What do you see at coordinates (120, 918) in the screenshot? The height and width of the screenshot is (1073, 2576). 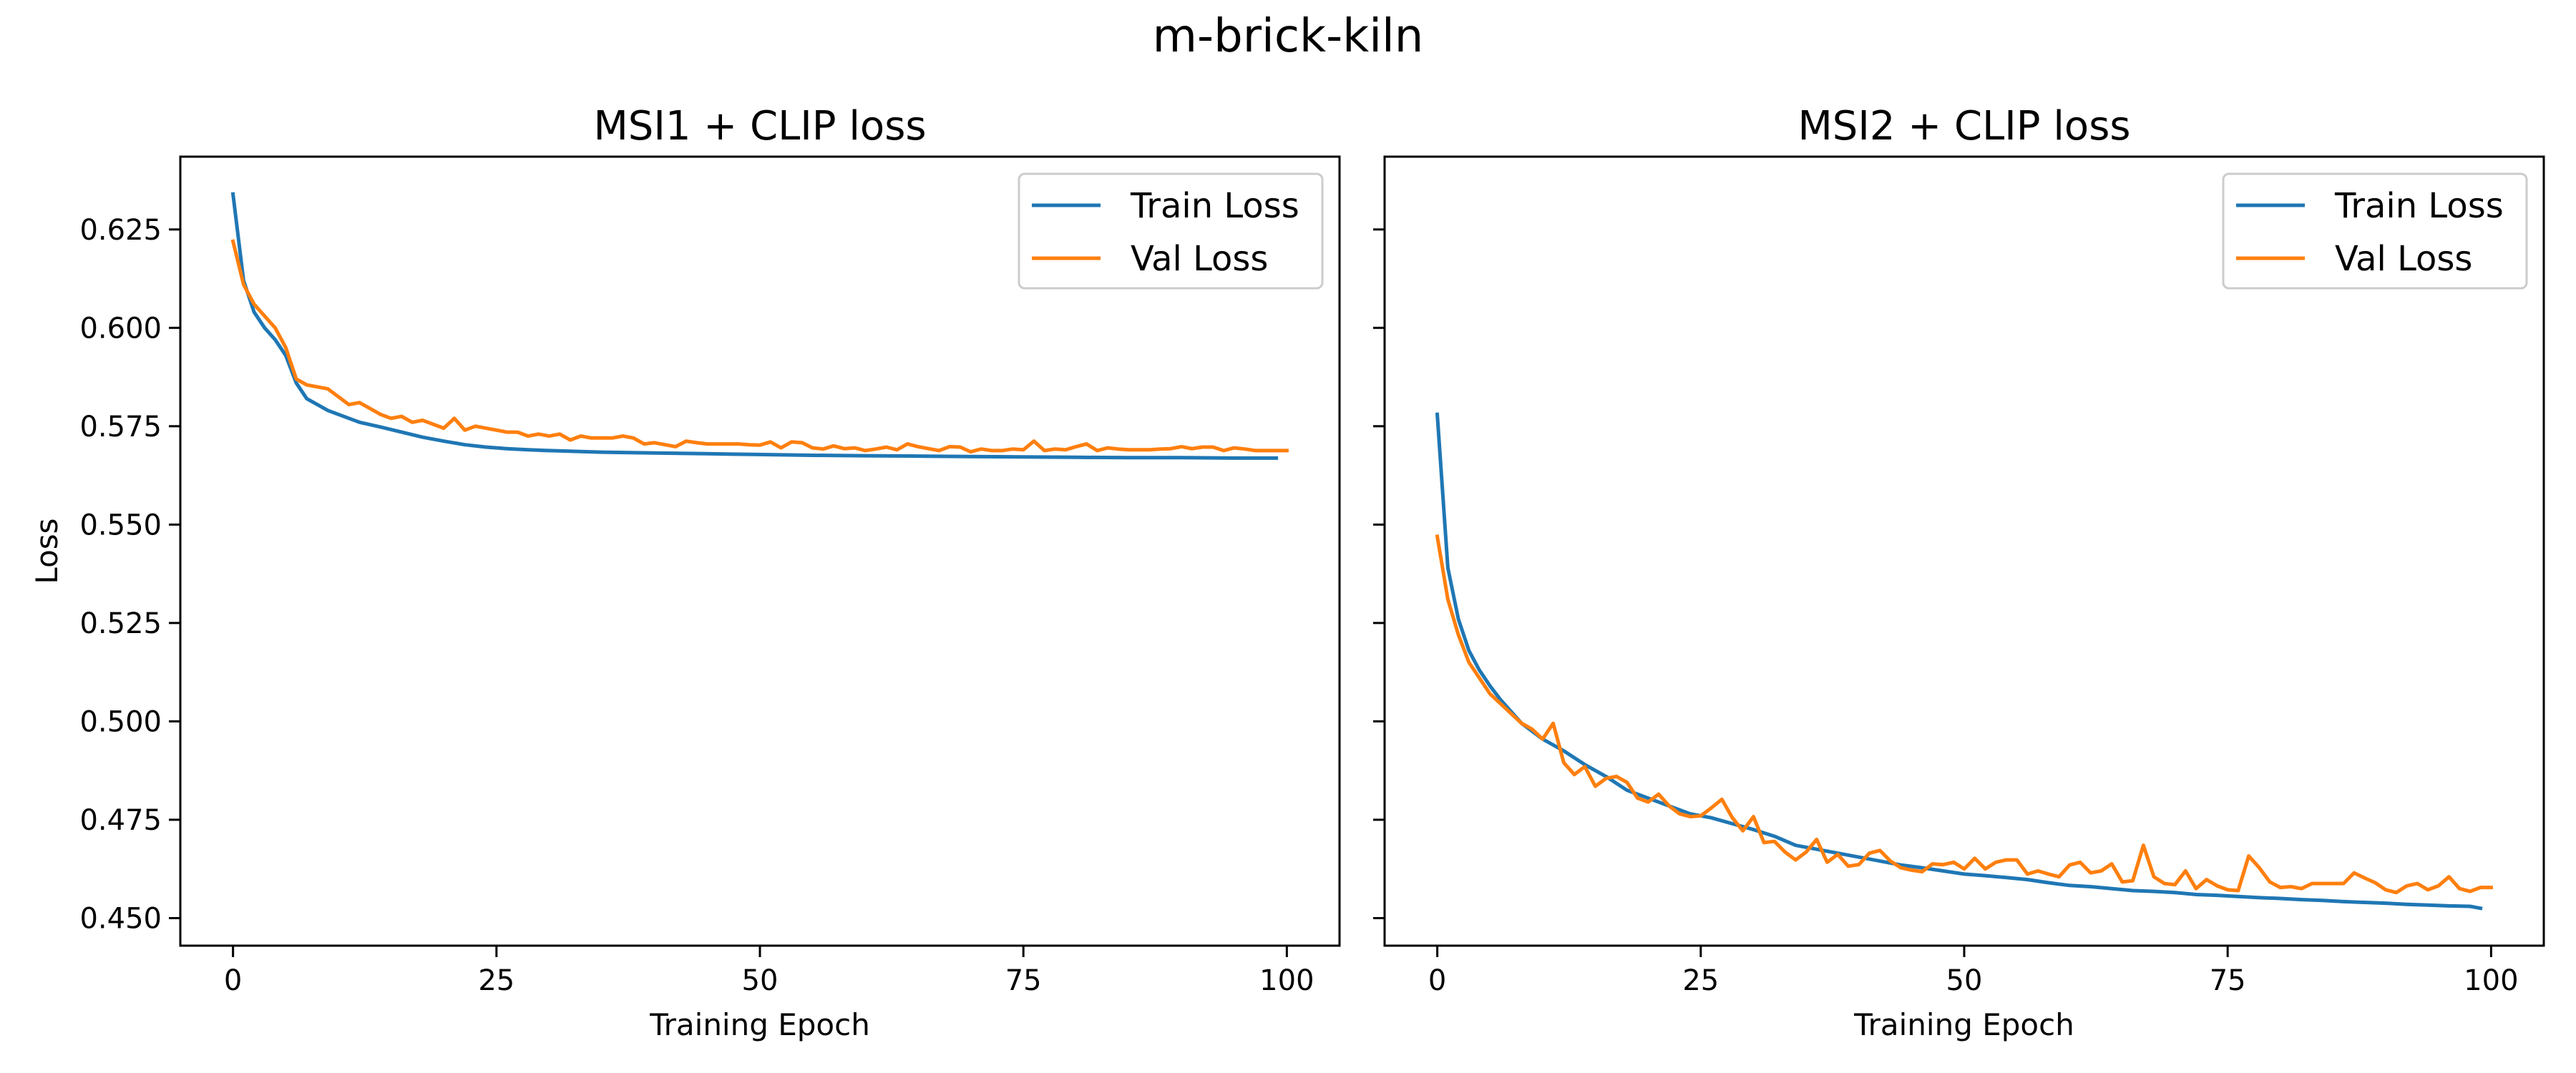 I see `y-tick-label: 0.450` at bounding box center [120, 918].